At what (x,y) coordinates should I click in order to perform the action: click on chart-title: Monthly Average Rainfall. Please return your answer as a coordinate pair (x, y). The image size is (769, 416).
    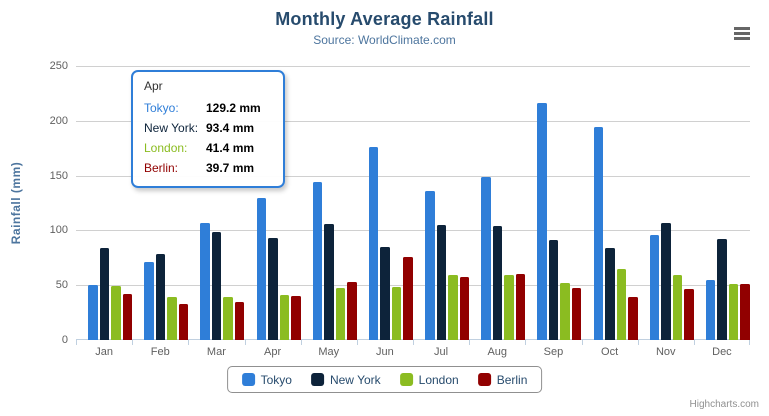
    Looking at the image, I should click on (384, 19).